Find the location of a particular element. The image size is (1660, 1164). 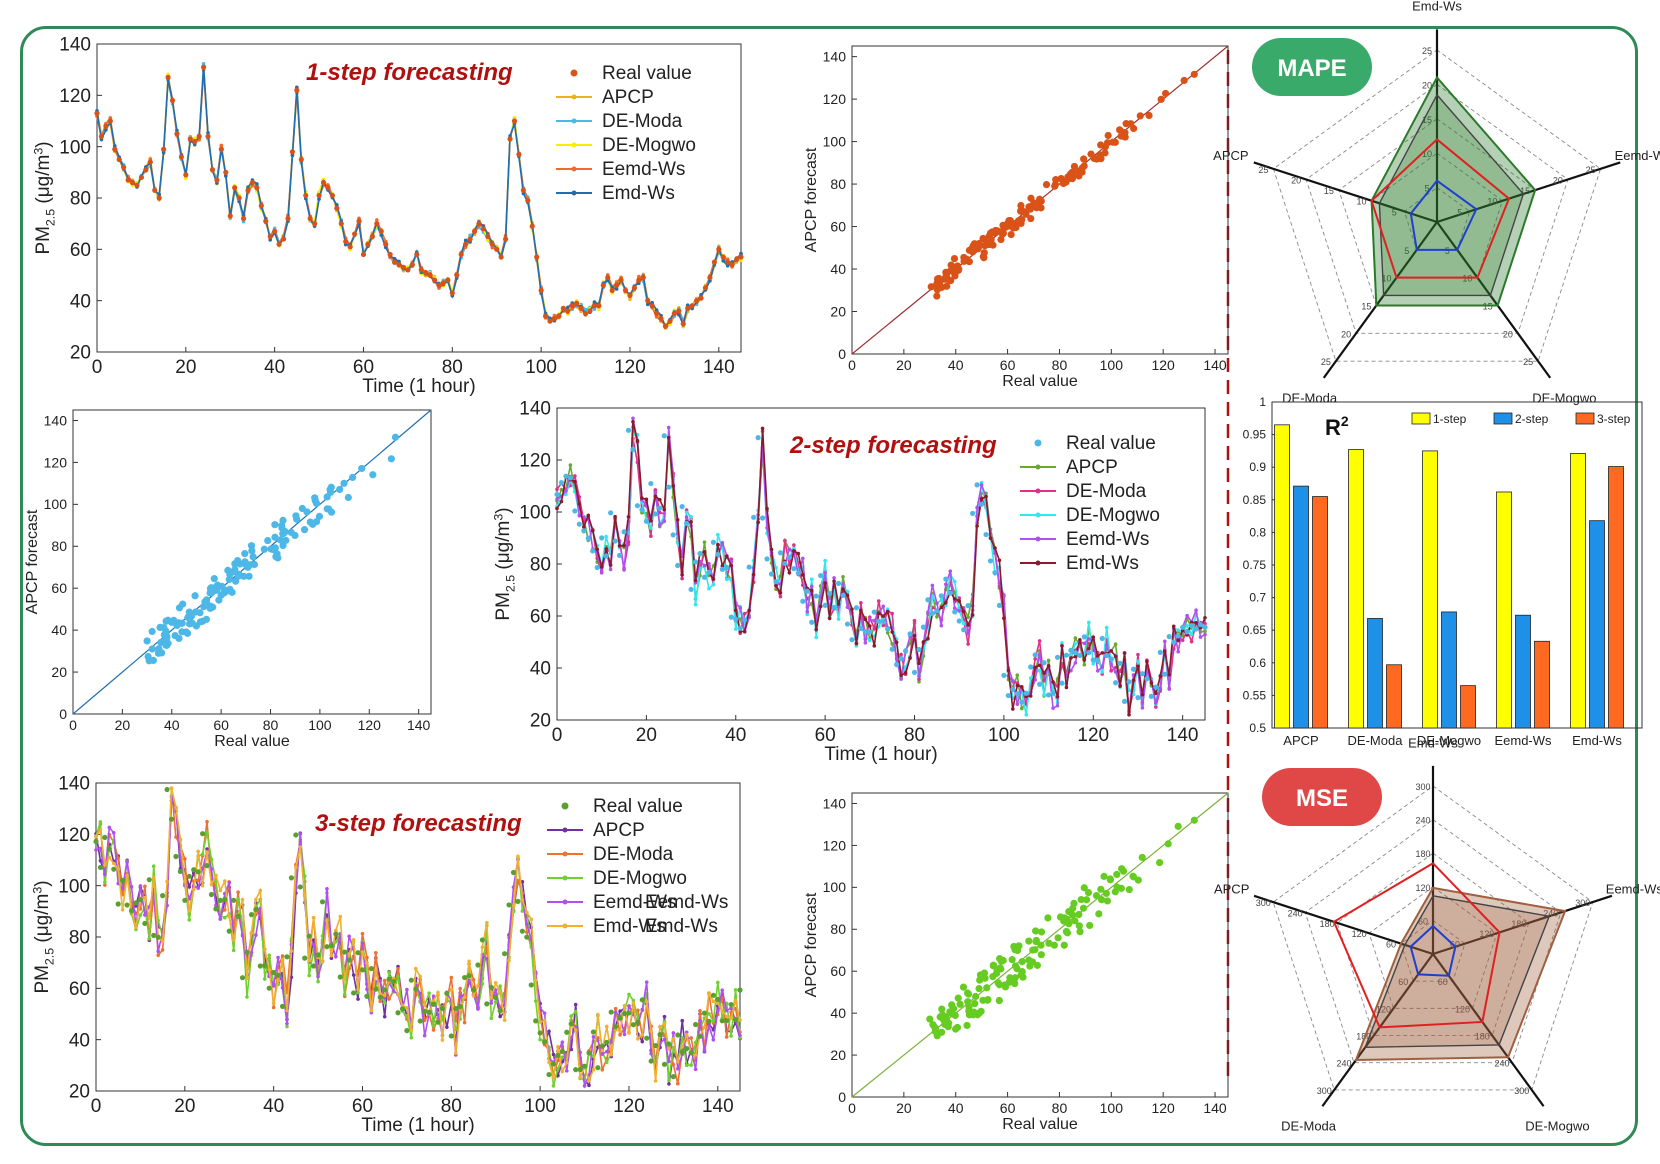

radar-ring-label: 15 is located at coordinates (1525, 191).